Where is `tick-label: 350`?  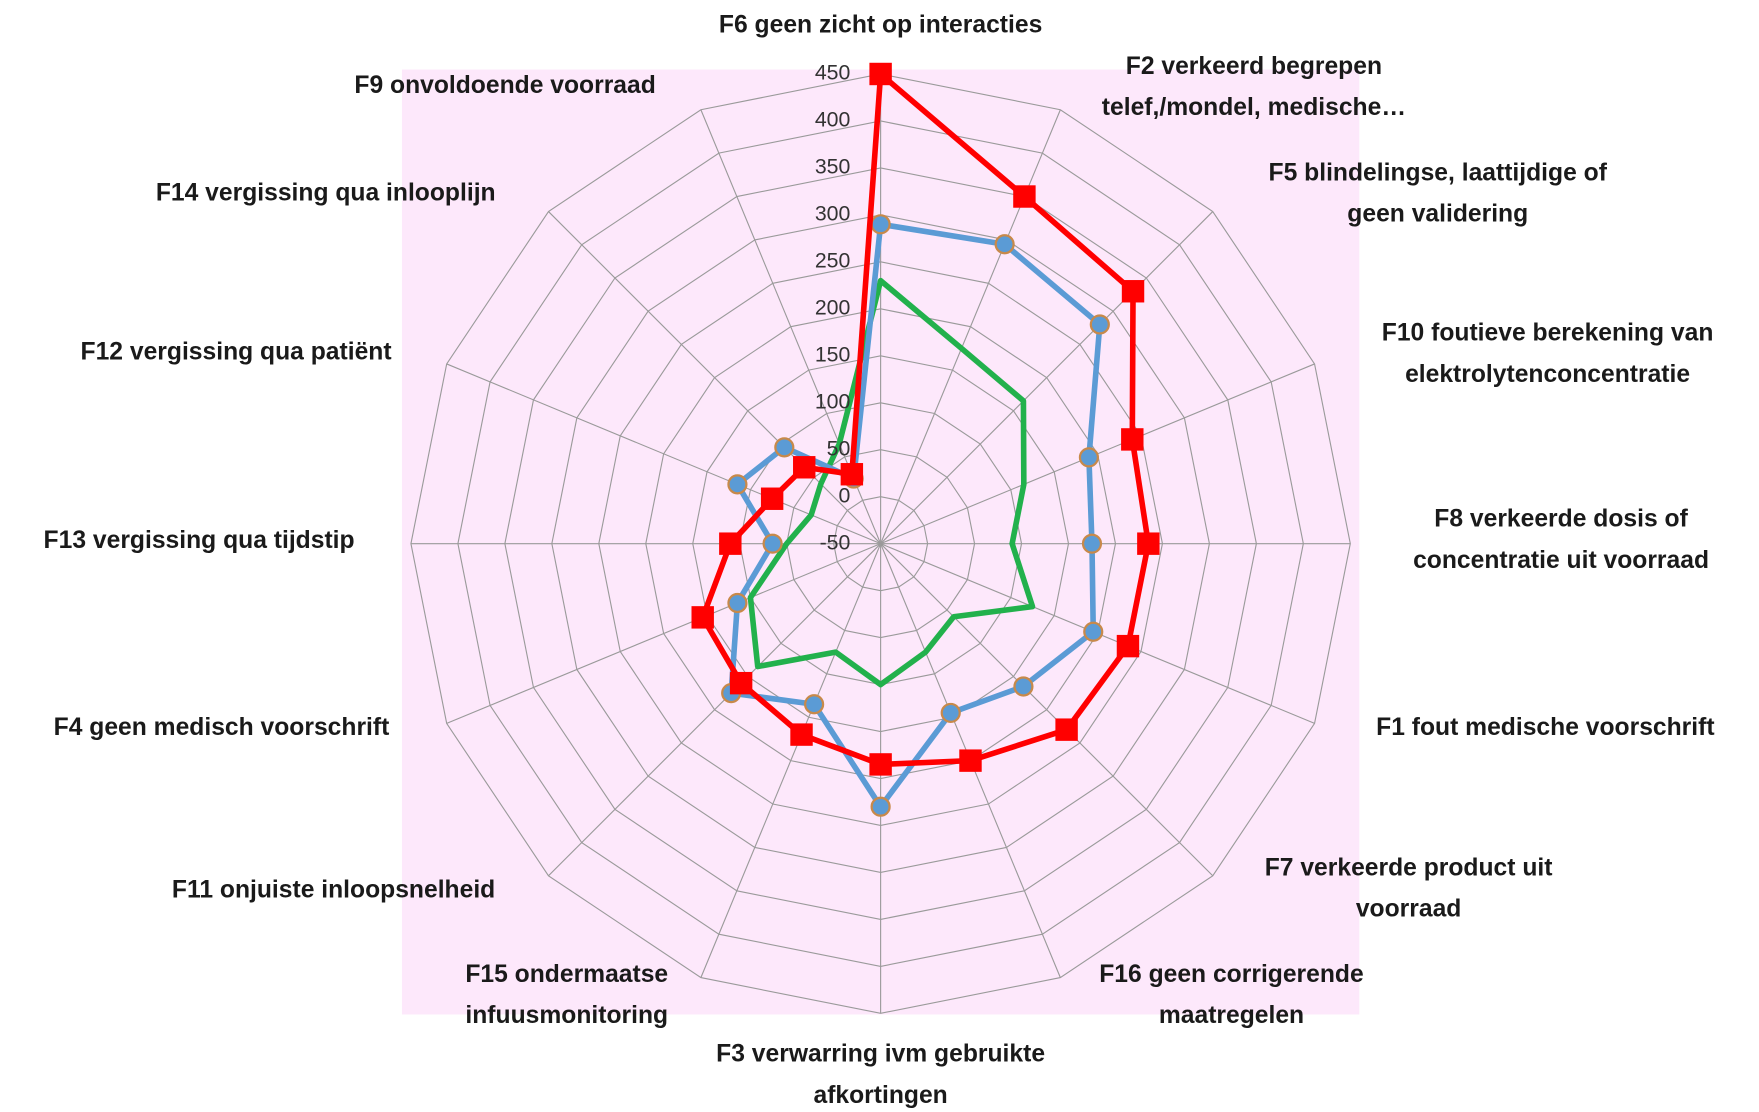 tick-label: 350 is located at coordinates (833, 167).